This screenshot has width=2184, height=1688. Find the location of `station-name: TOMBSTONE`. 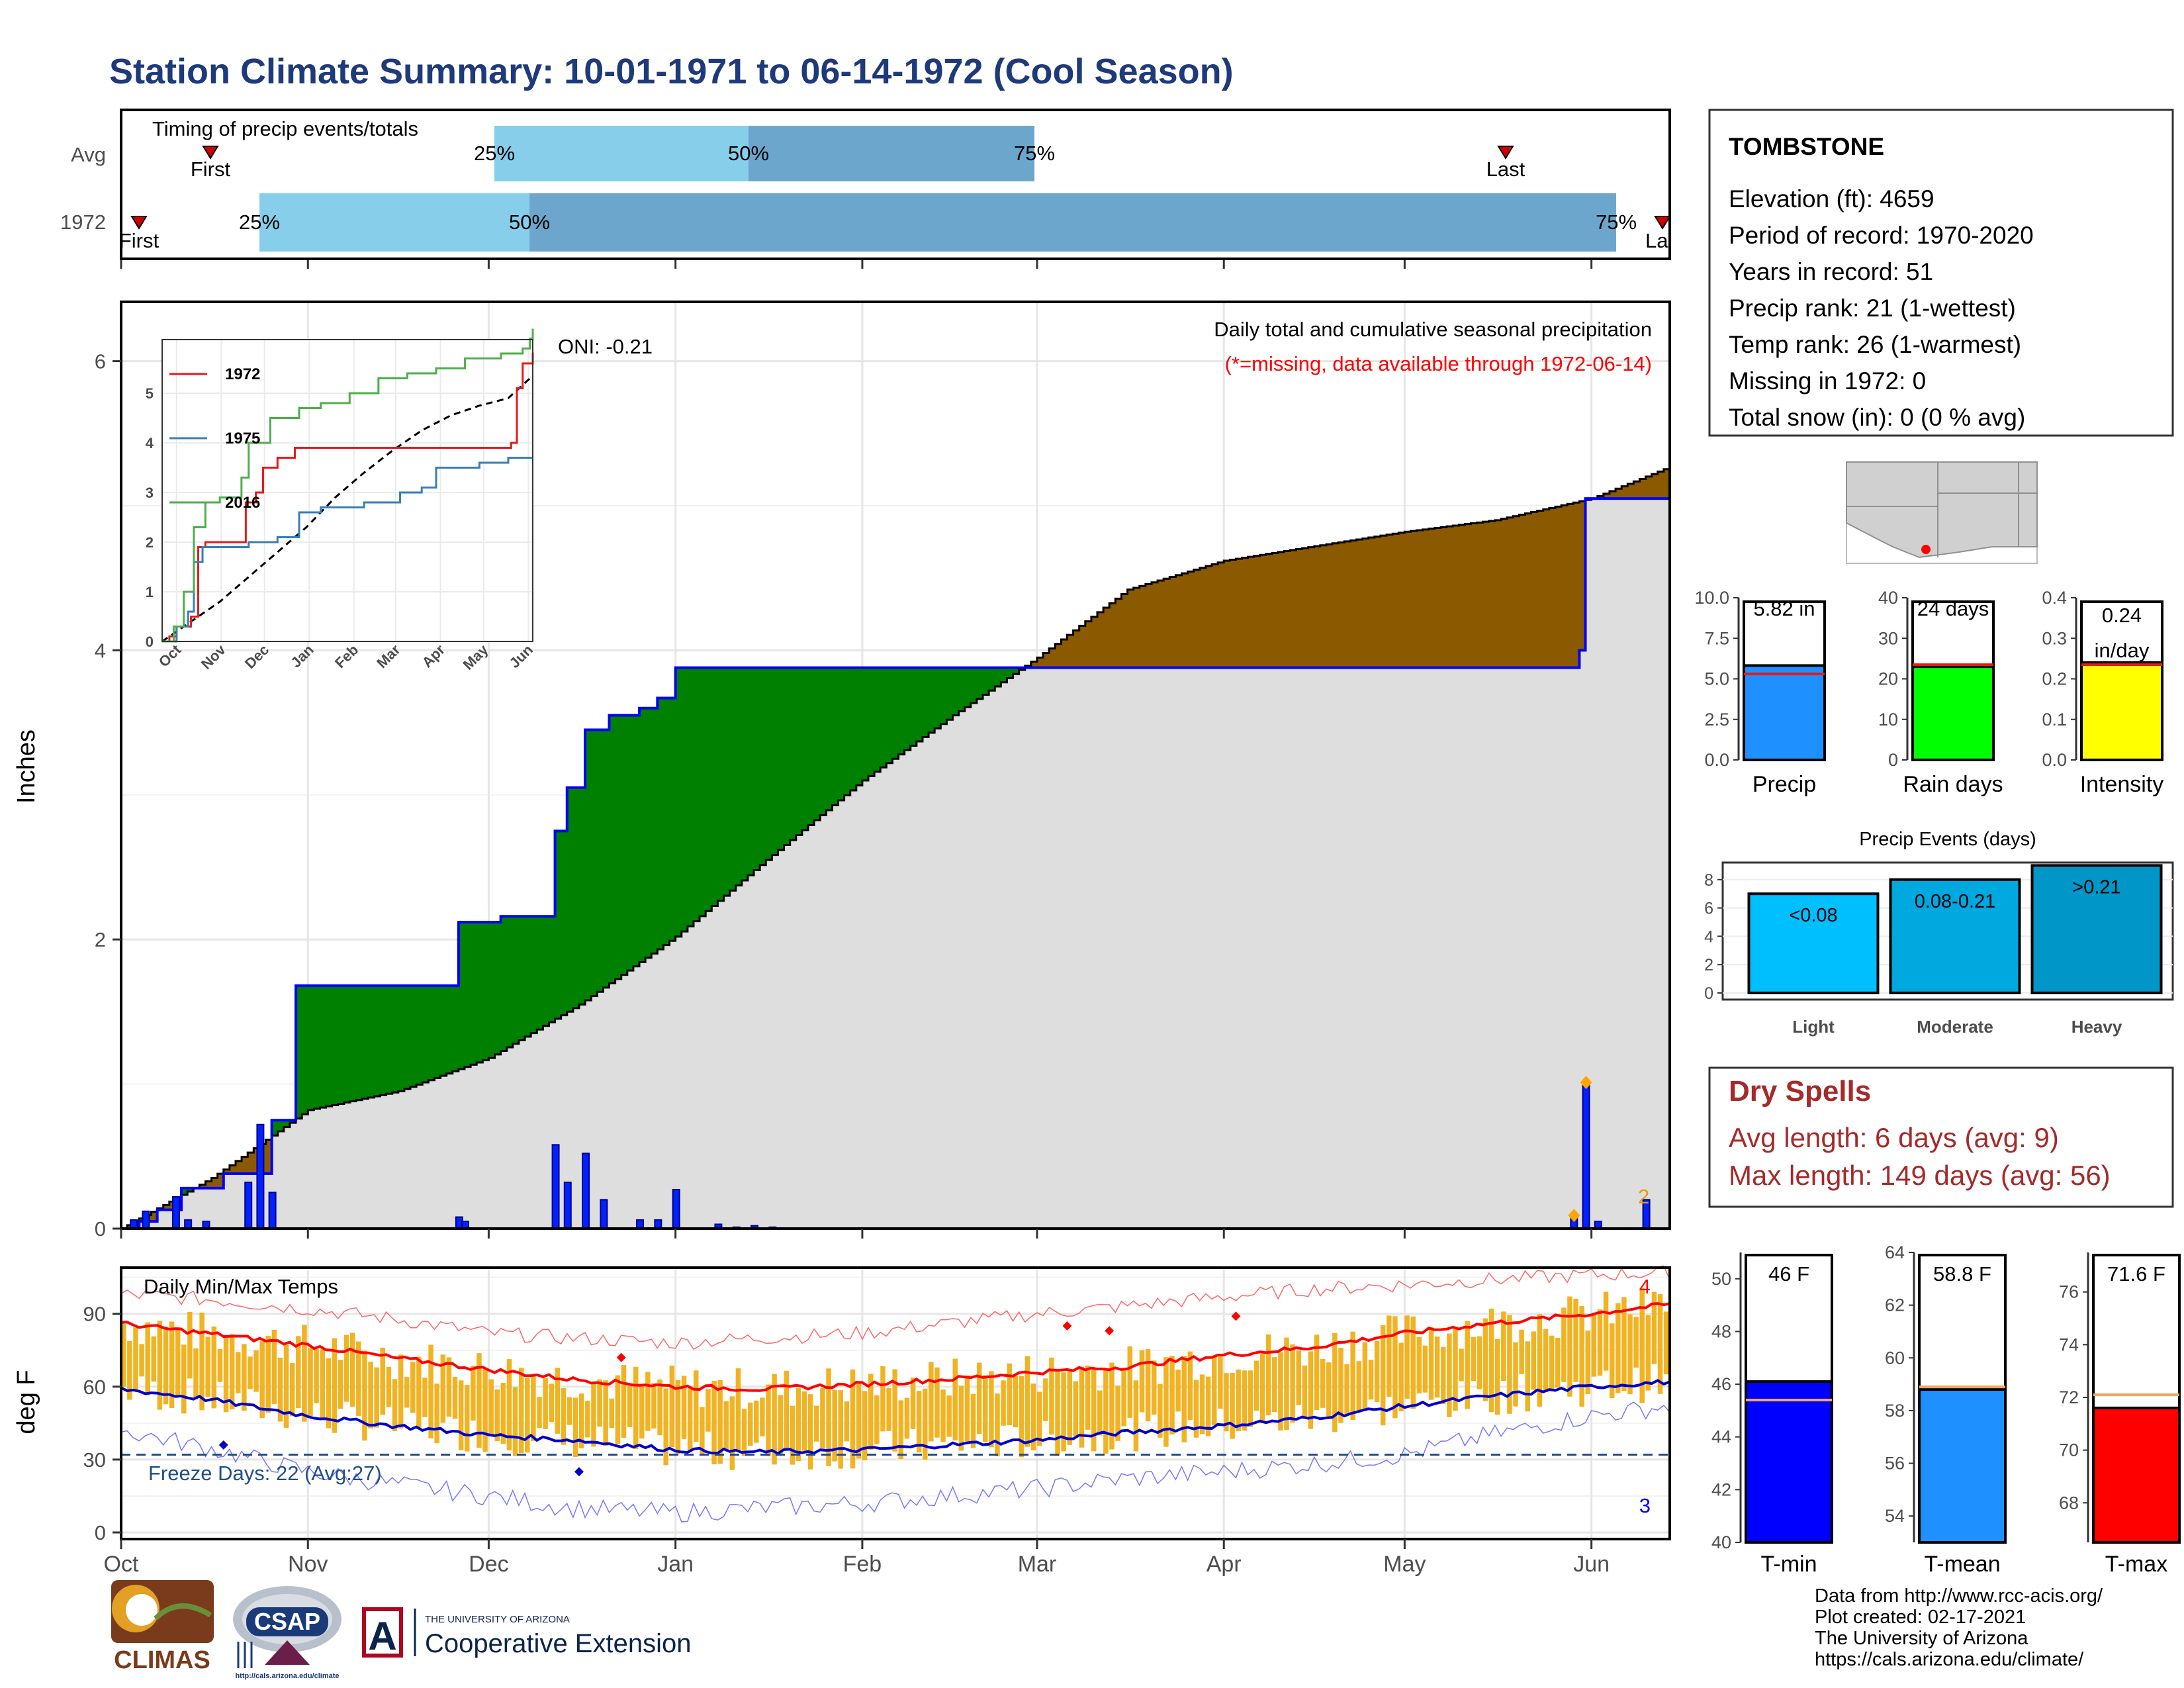

station-name: TOMBSTONE is located at coordinates (1806, 146).